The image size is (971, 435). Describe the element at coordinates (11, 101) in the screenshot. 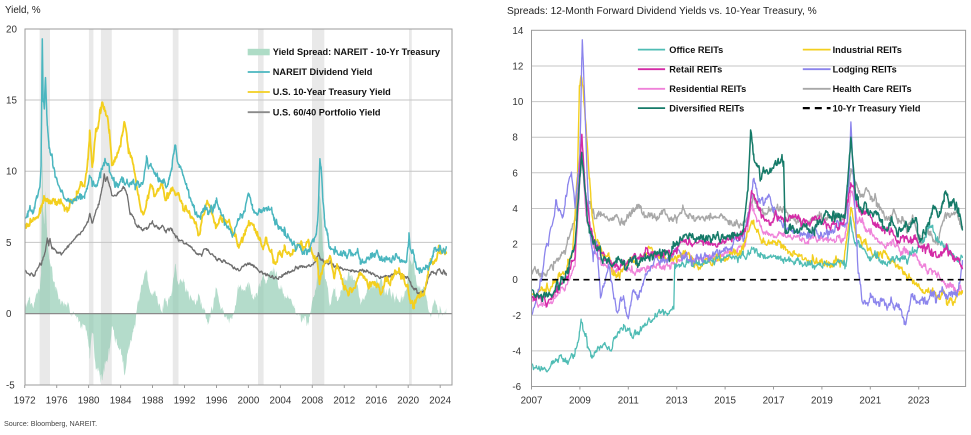

I see `svg-text: 15` at that location.